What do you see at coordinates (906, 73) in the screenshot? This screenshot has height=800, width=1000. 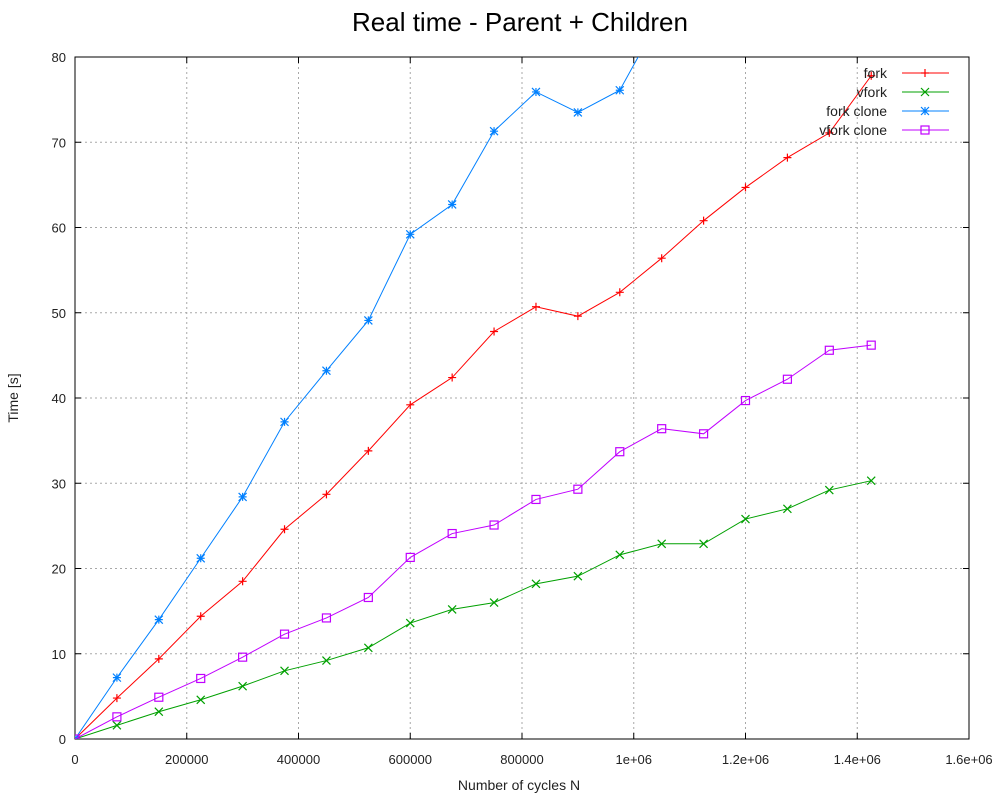 I see `legend-entry-fork: fork` at bounding box center [906, 73].